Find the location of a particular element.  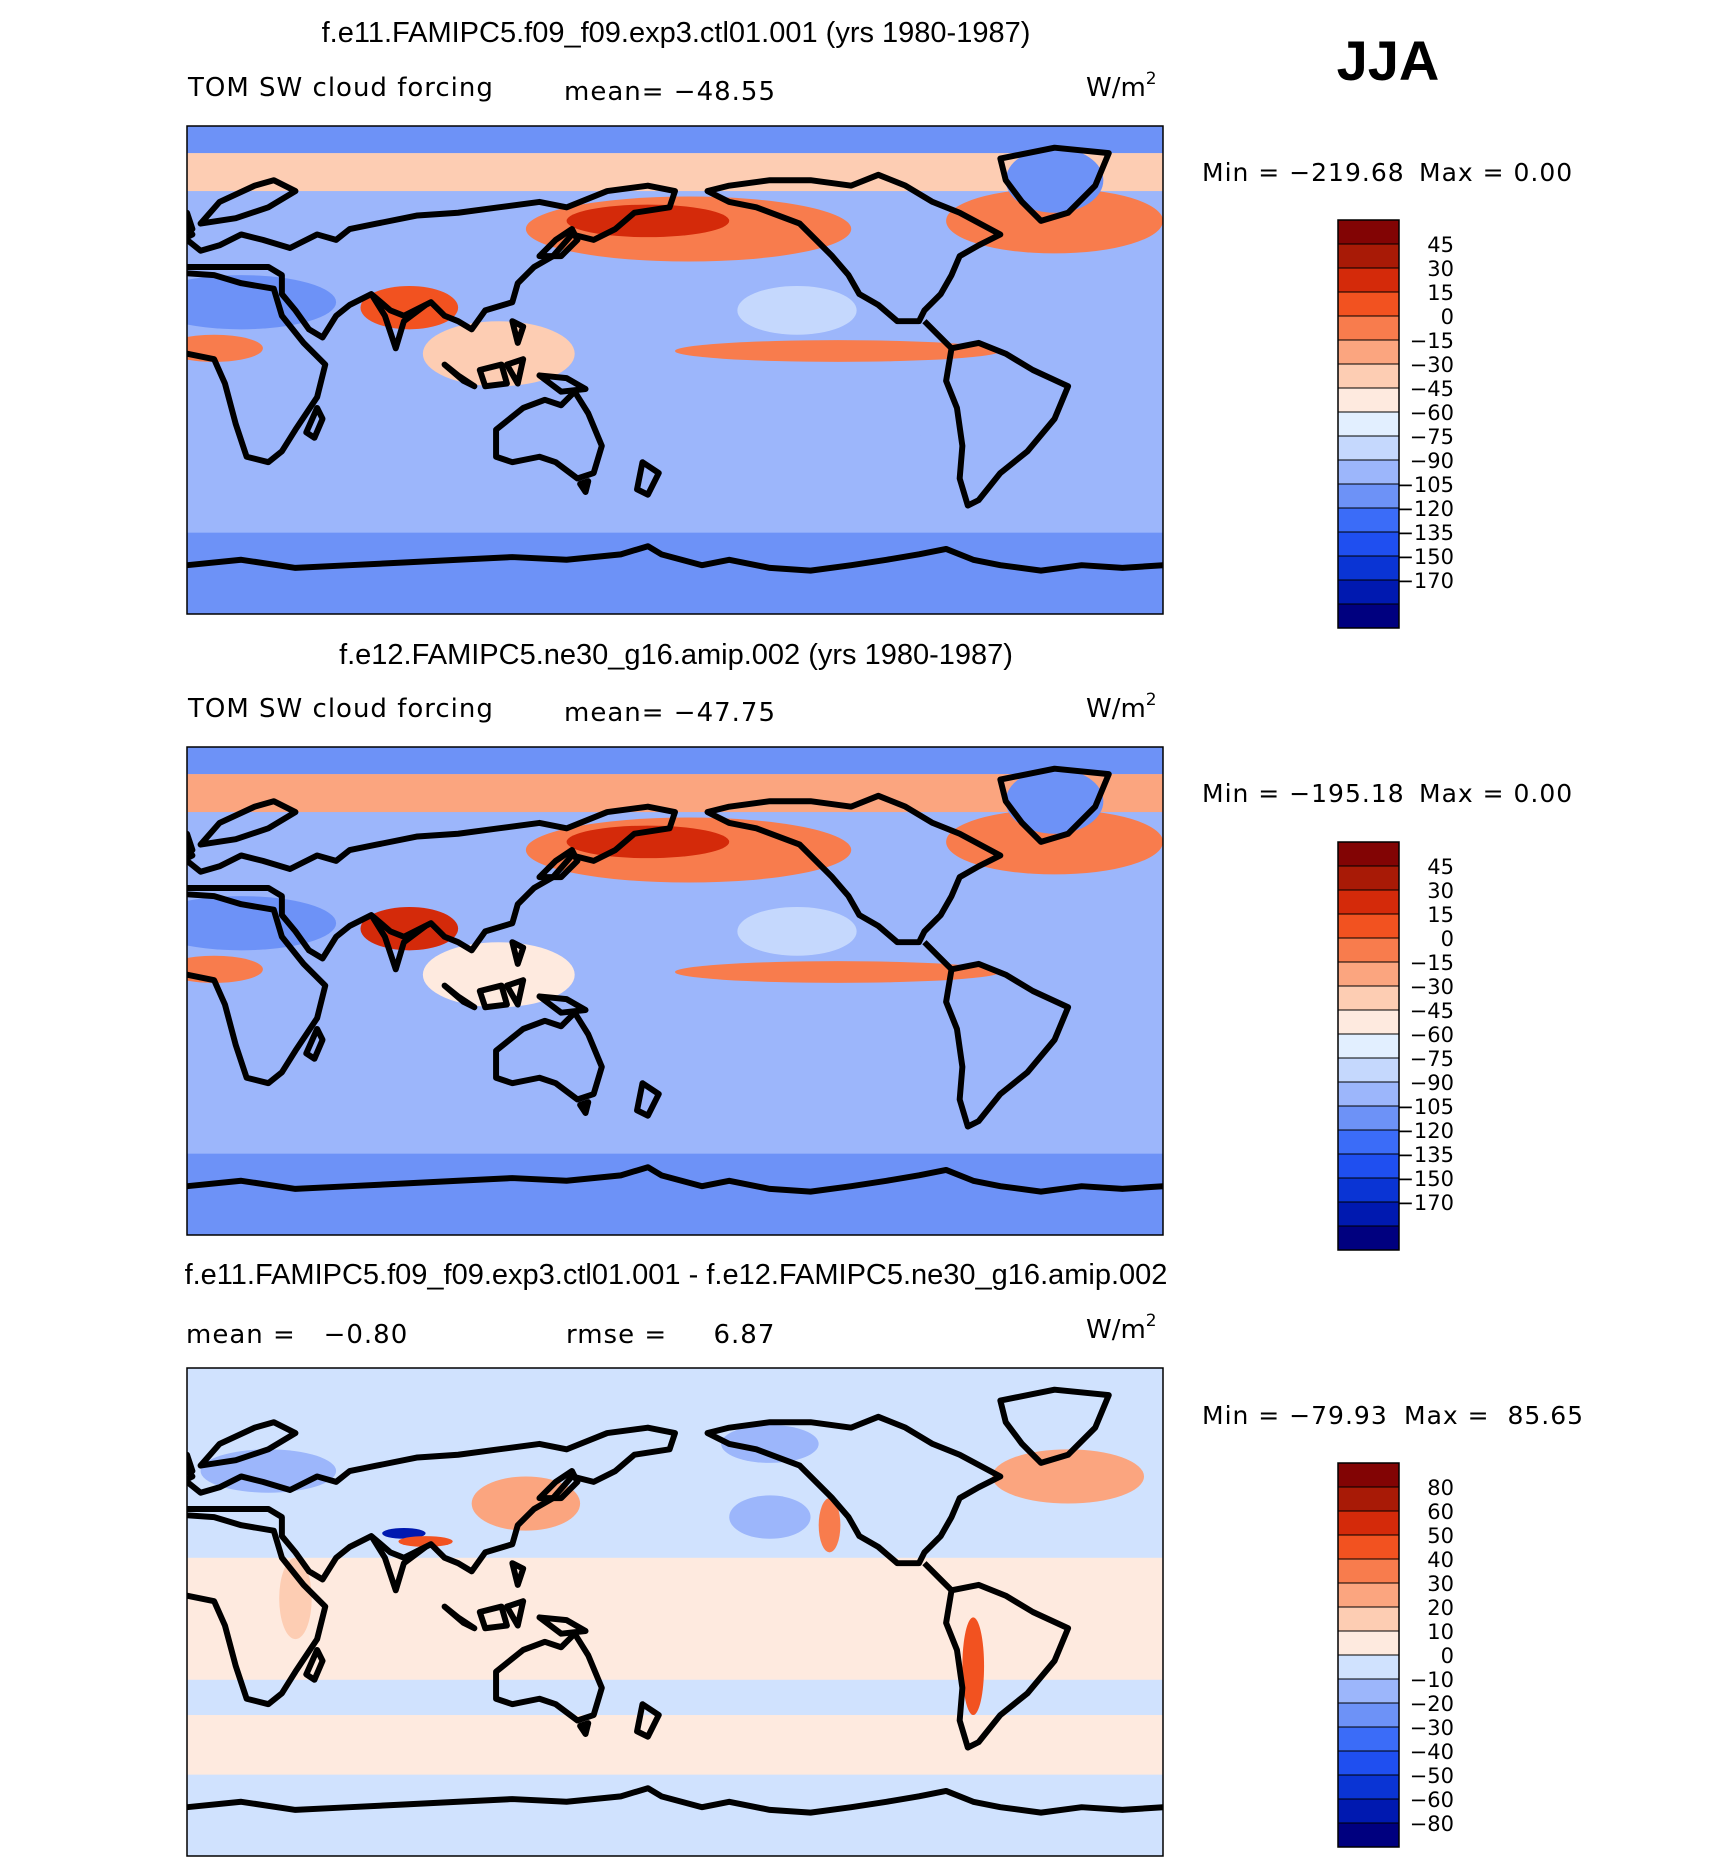

season-label: JJA is located at coordinates (1388, 60).